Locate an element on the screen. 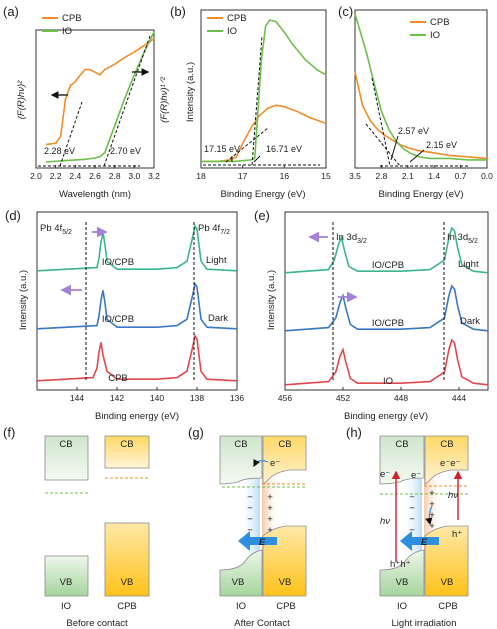  io-vb-label: VB is located at coordinates (402, 582).